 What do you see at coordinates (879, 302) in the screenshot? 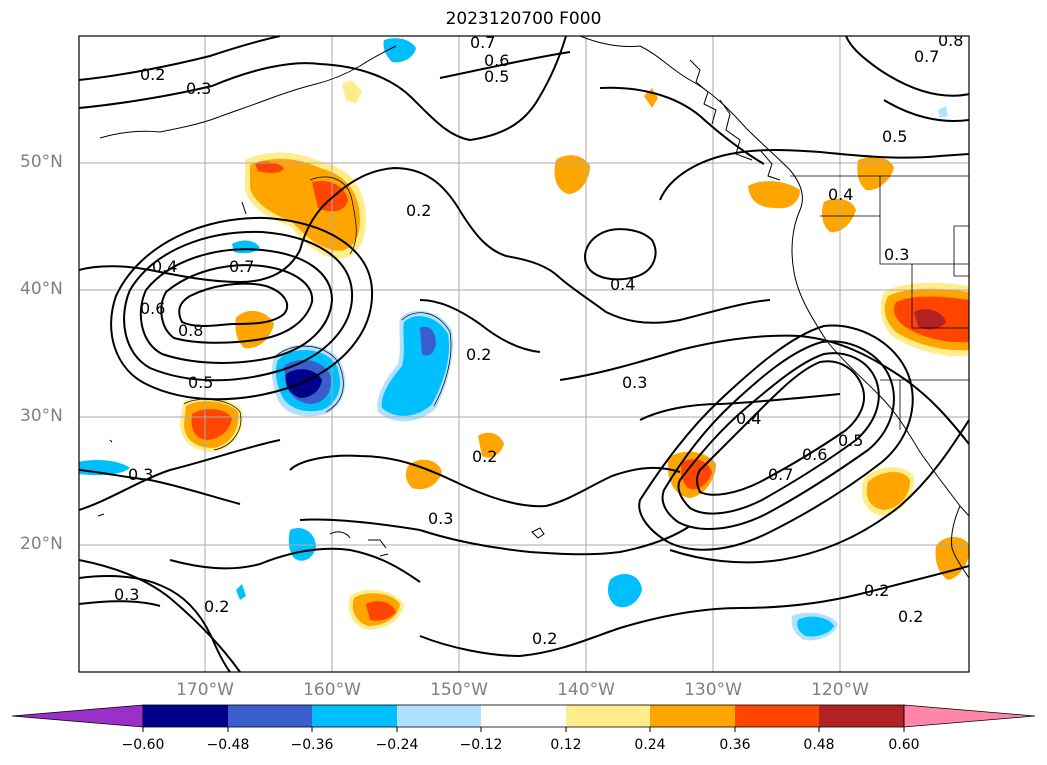
I see `political-boundaries` at bounding box center [879, 302].